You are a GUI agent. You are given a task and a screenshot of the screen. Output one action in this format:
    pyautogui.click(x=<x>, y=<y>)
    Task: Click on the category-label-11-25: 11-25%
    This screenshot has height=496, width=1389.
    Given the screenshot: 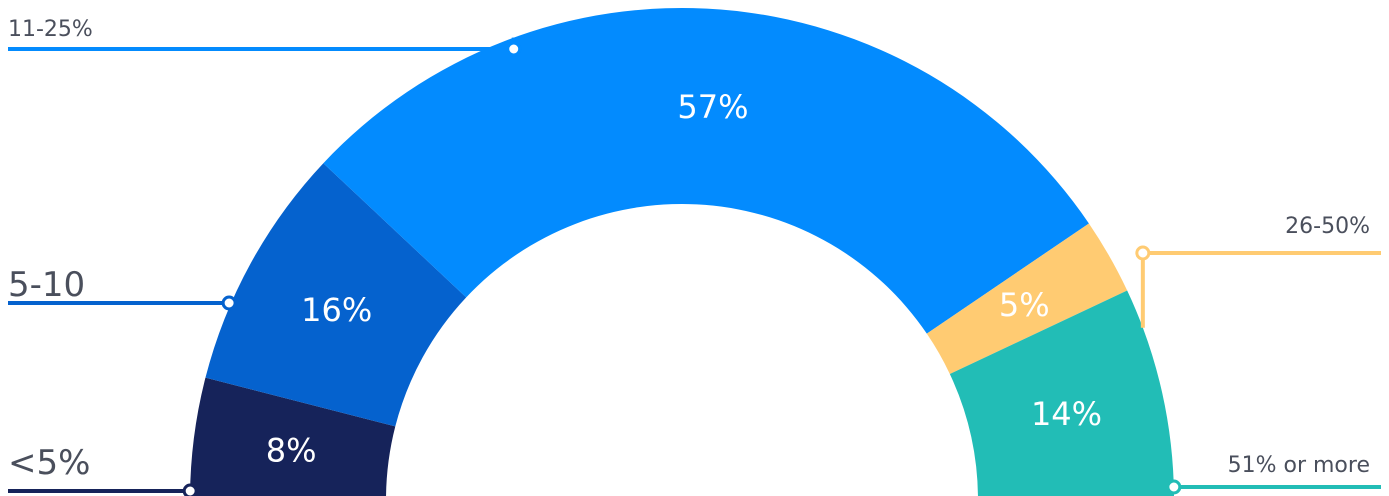 What is the action you would take?
    pyautogui.click(x=50, y=29)
    